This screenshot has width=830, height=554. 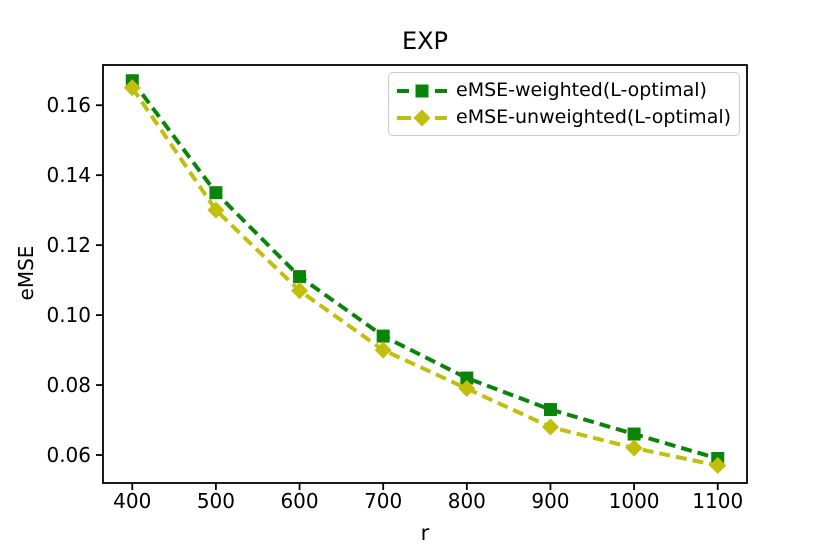 What do you see at coordinates (383, 501) in the screenshot?
I see `x-tick-label: 700` at bounding box center [383, 501].